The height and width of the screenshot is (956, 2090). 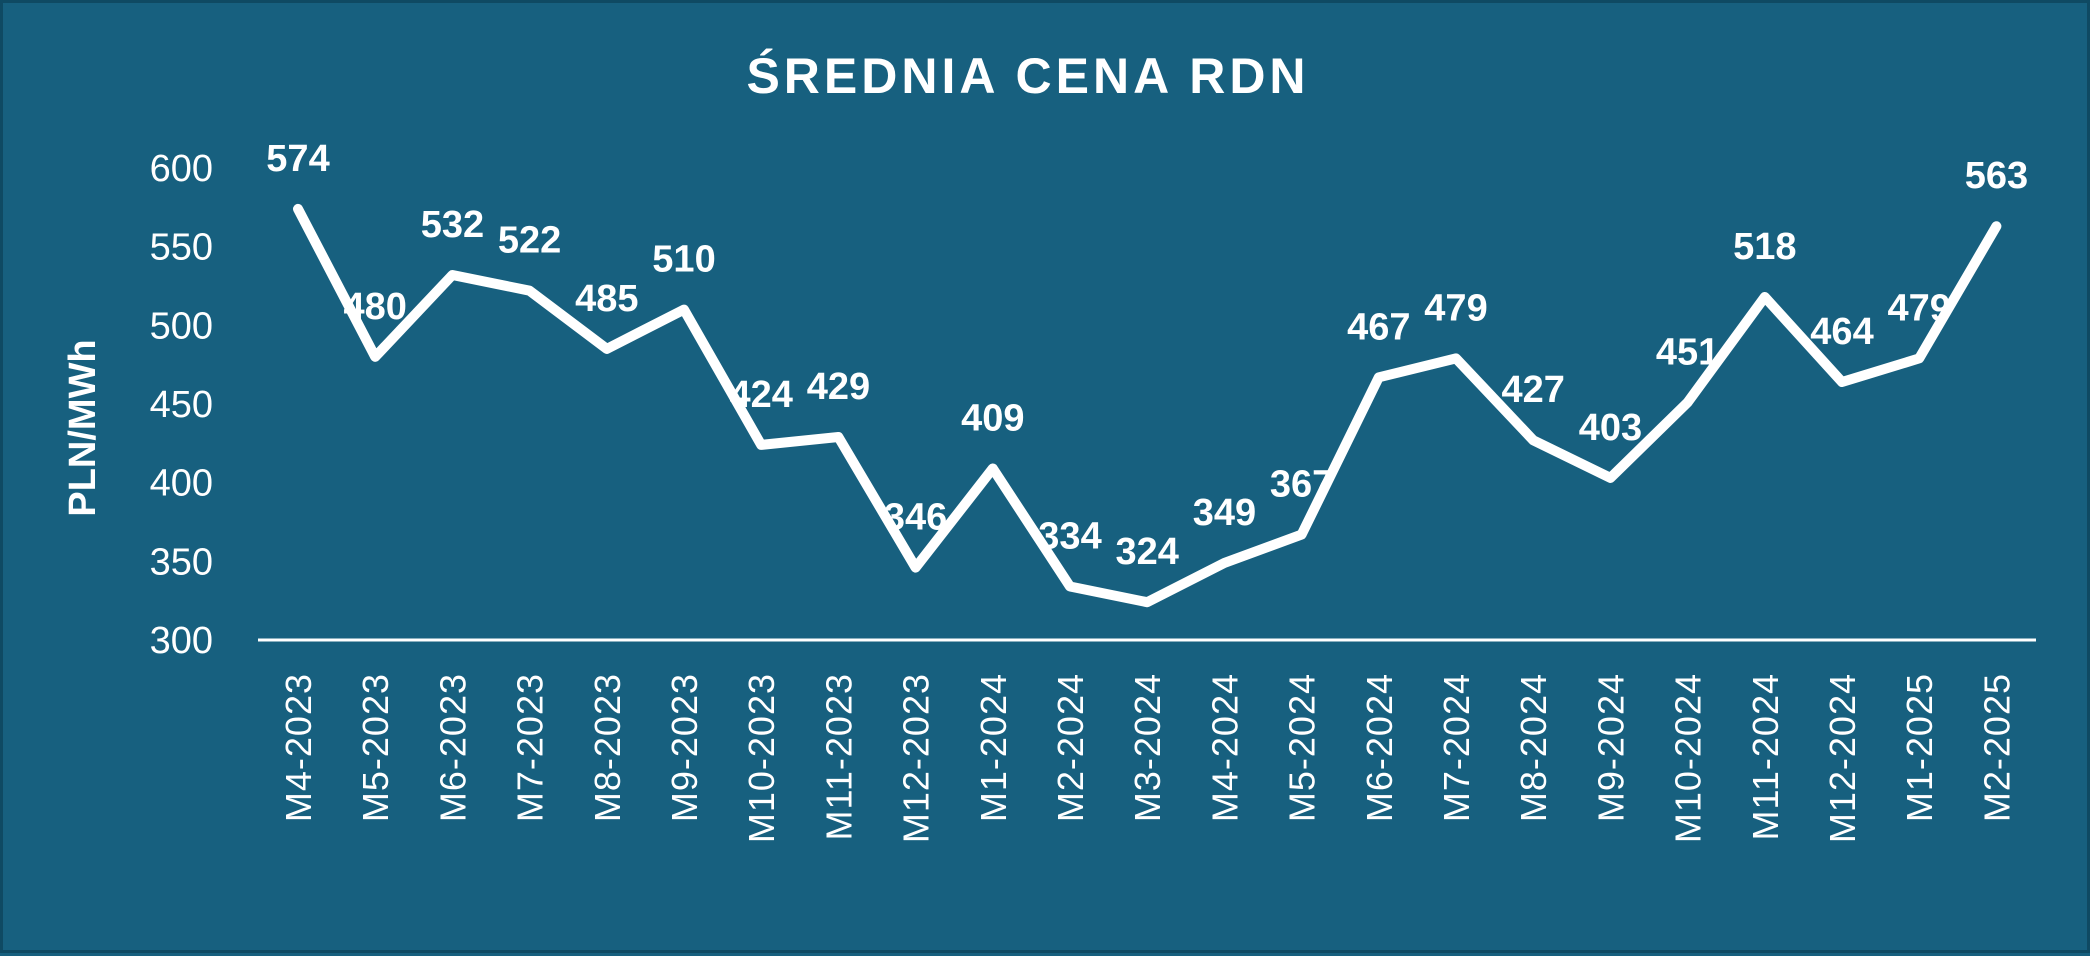 I want to click on data-label: 451, so click(x=1687, y=352).